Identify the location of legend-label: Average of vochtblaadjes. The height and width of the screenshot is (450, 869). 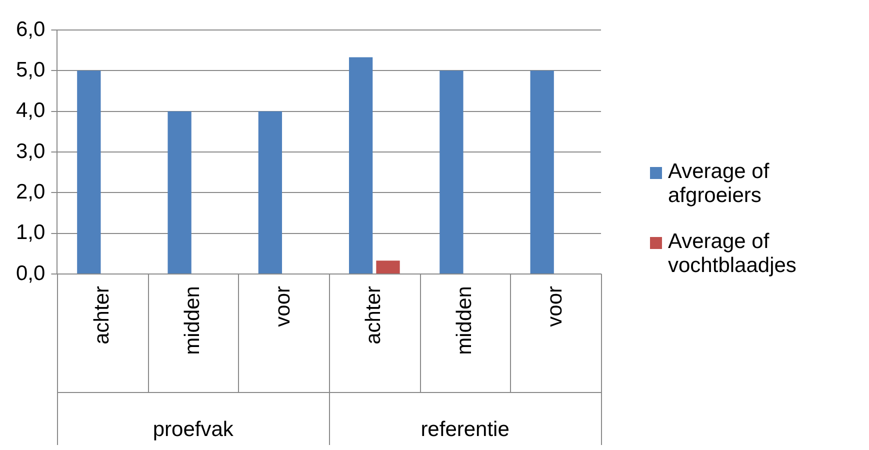
(733, 254).